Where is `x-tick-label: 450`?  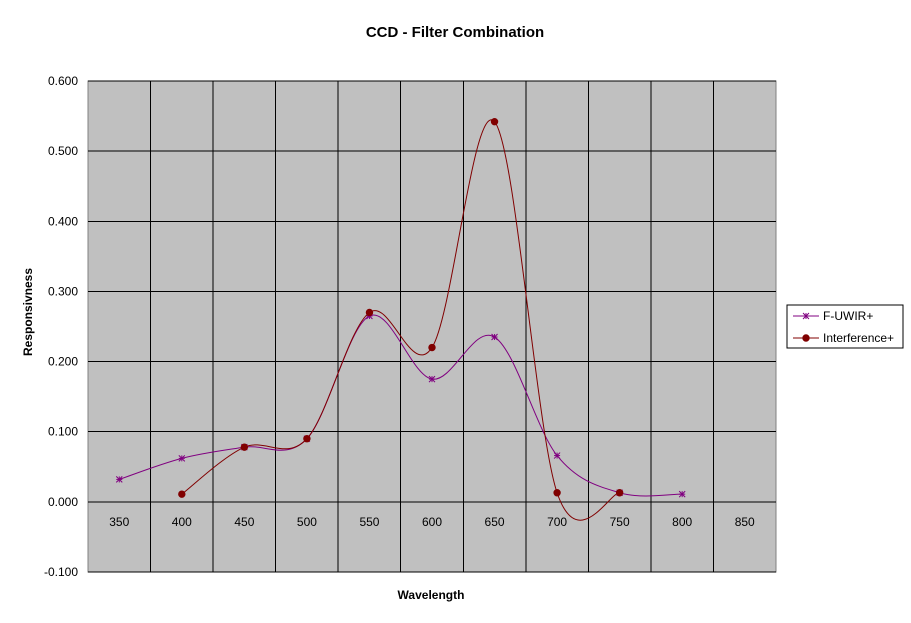 x-tick-label: 450 is located at coordinates (244, 522).